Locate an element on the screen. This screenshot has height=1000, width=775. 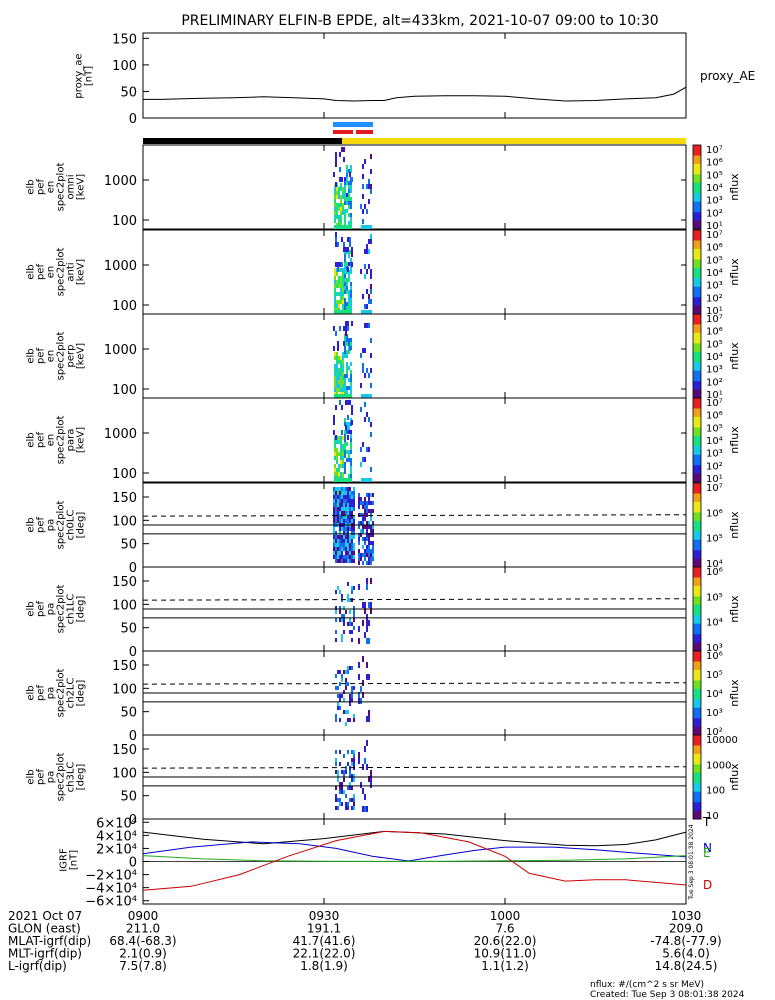
colorbar: 10⁶ 10⁵ 10⁴ 10³ 10² nflux is located at coordinates (716, 694).